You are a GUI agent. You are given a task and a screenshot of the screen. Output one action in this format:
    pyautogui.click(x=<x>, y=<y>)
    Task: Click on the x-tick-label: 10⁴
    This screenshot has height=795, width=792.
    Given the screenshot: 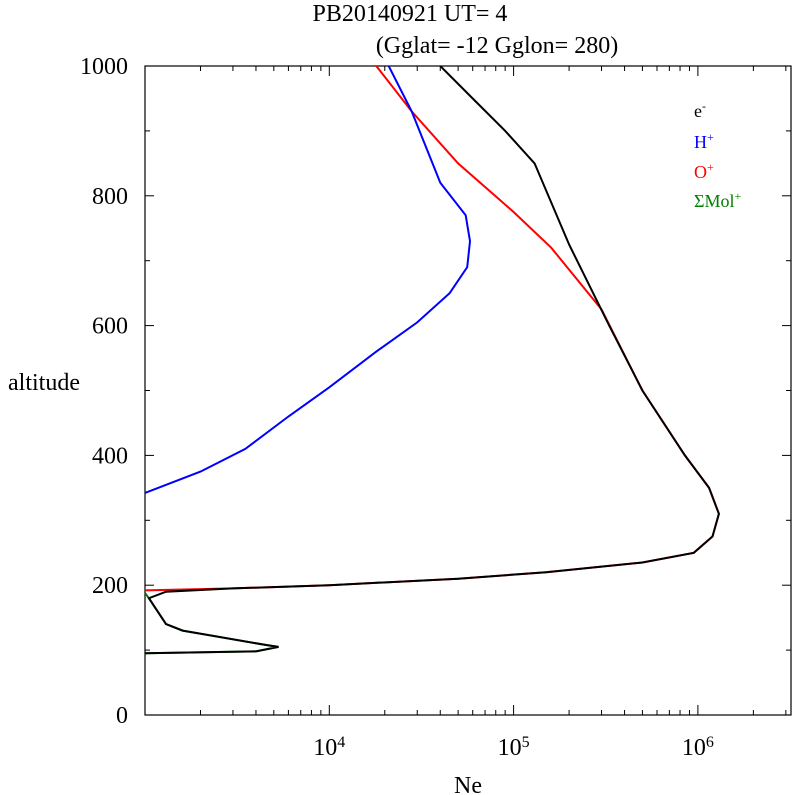 What is the action you would take?
    pyautogui.click(x=329, y=748)
    